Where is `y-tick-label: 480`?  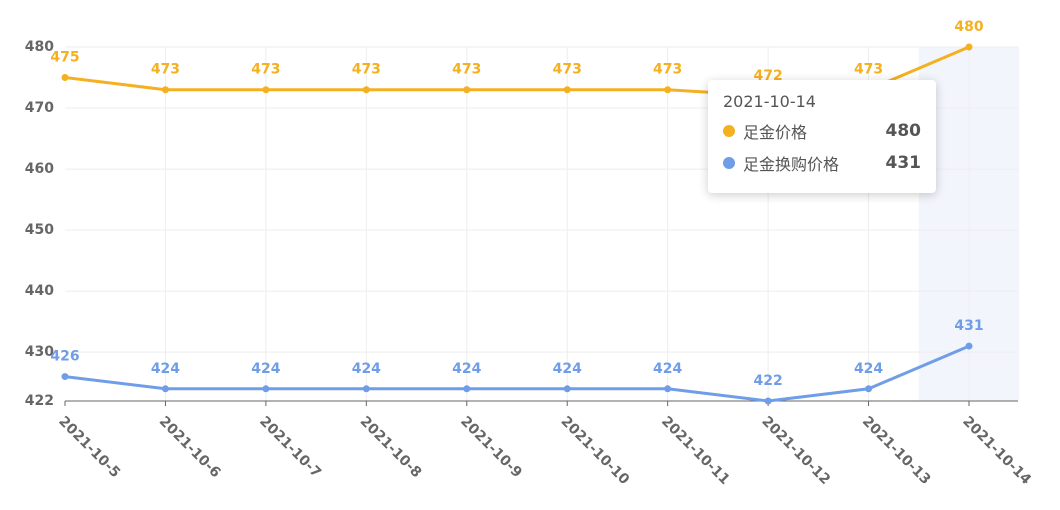 y-tick-label: 480 is located at coordinates (39, 47).